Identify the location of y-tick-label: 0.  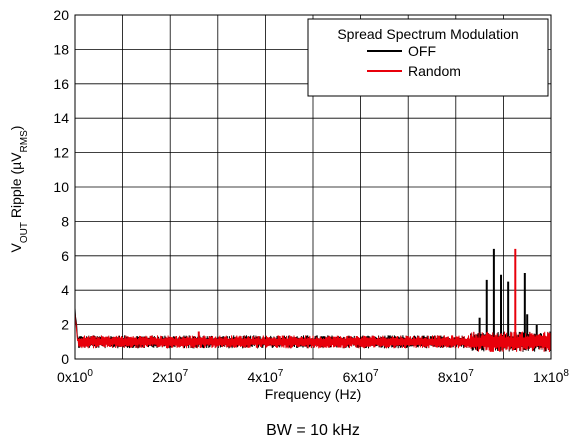
(65, 359).